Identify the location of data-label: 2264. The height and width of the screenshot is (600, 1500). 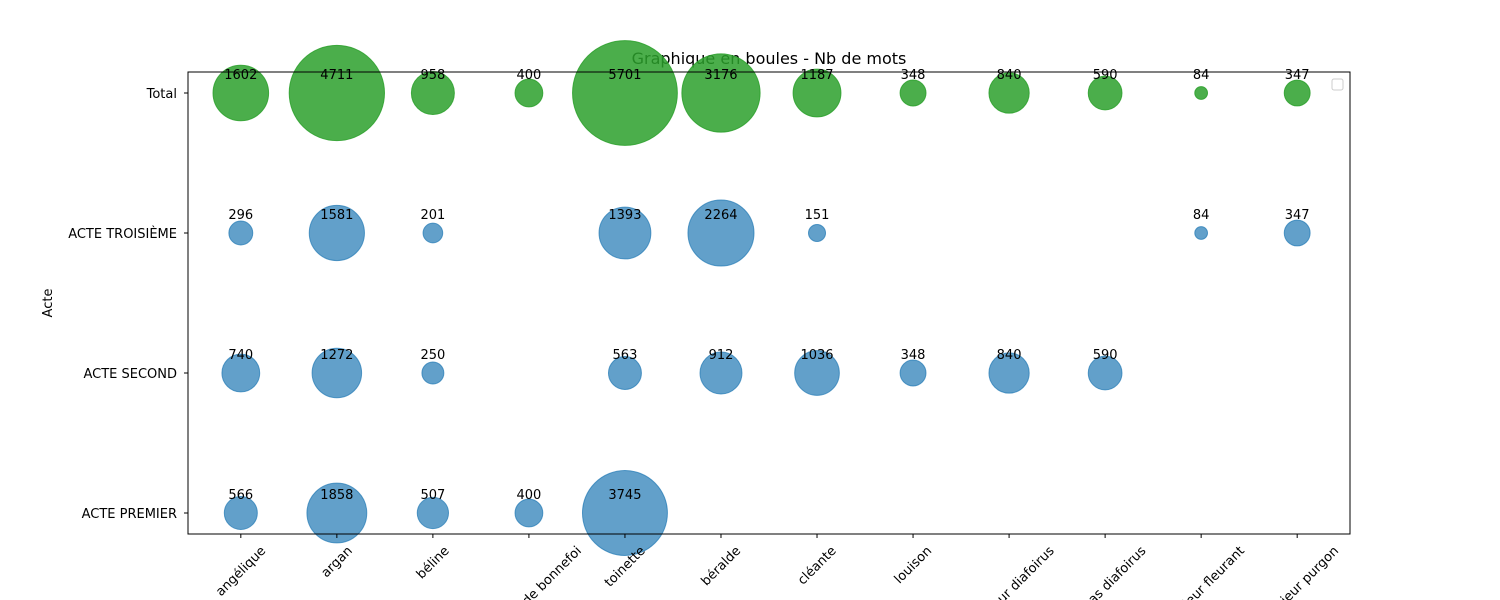
(720, 215).